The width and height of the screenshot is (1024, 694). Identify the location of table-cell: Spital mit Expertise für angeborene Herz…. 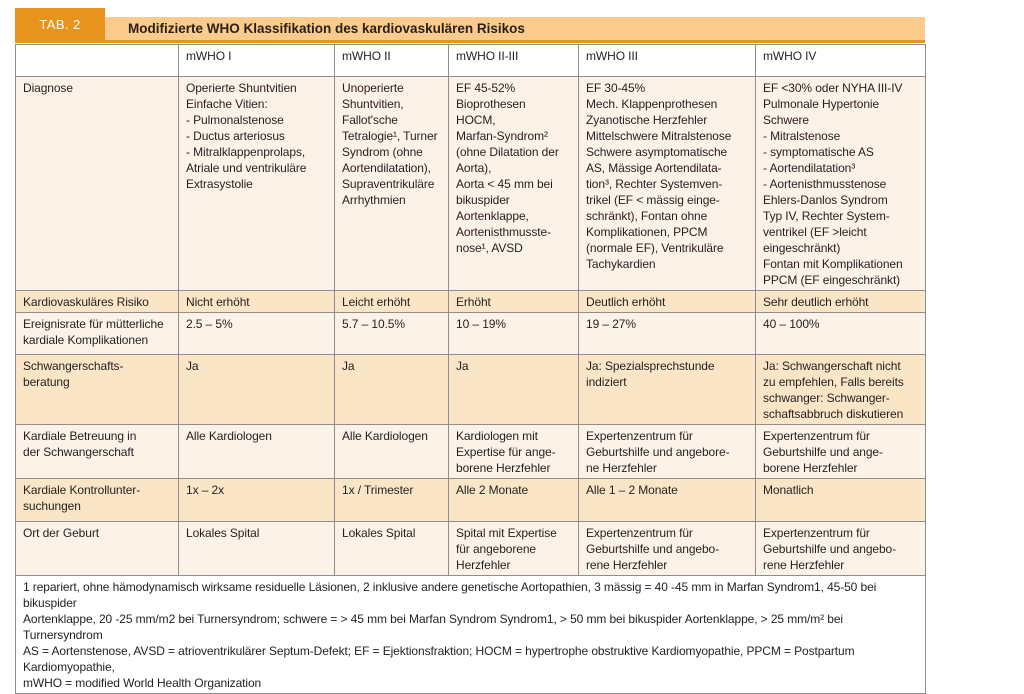
(513, 548).